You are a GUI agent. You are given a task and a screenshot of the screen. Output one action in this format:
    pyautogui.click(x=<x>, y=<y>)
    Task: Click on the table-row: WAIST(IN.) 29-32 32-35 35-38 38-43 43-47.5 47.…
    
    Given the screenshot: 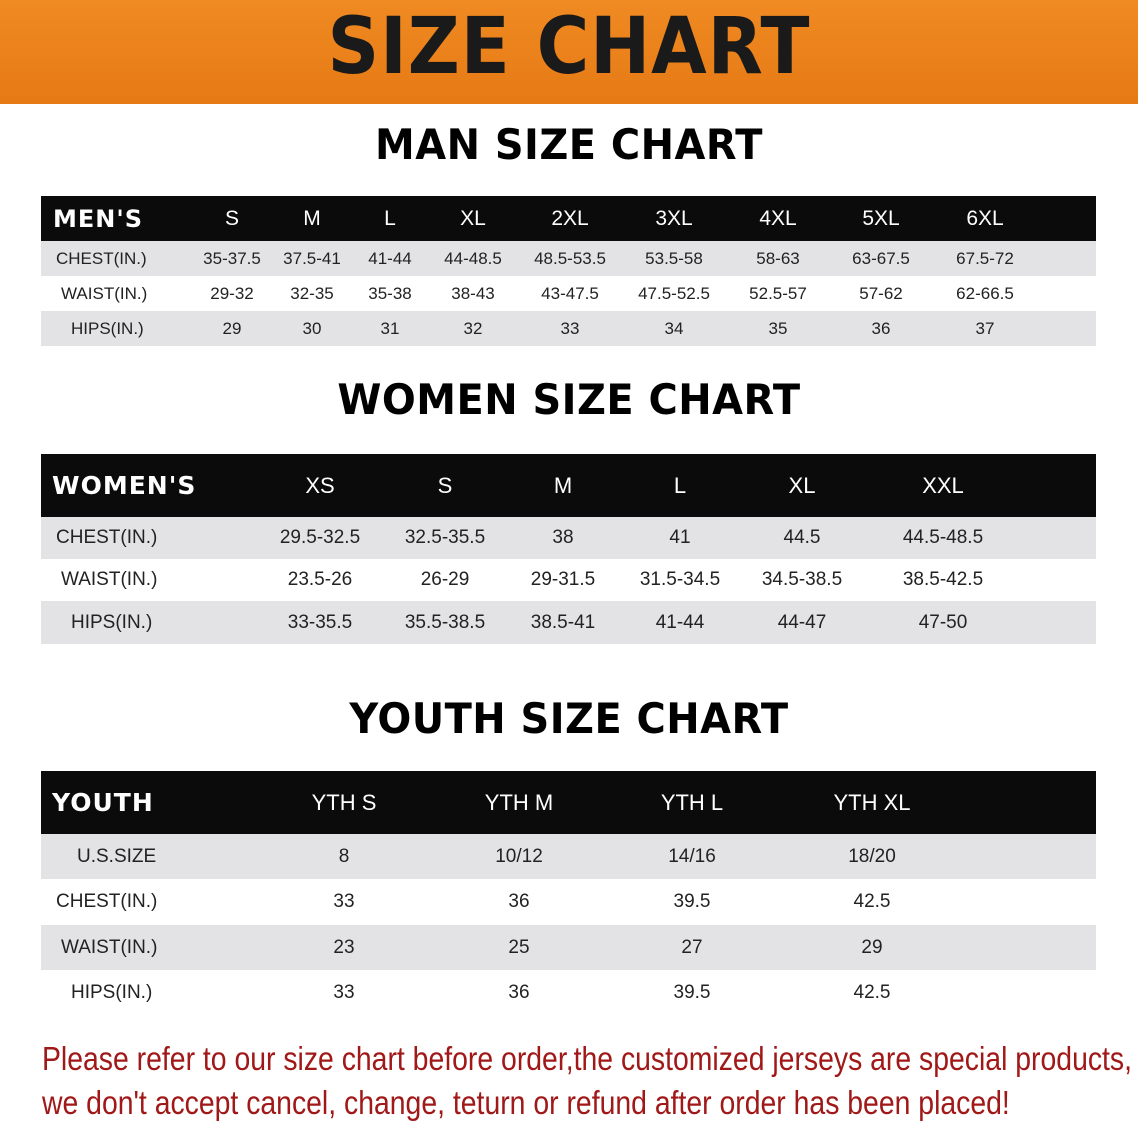 What is the action you would take?
    pyautogui.click(x=568, y=293)
    